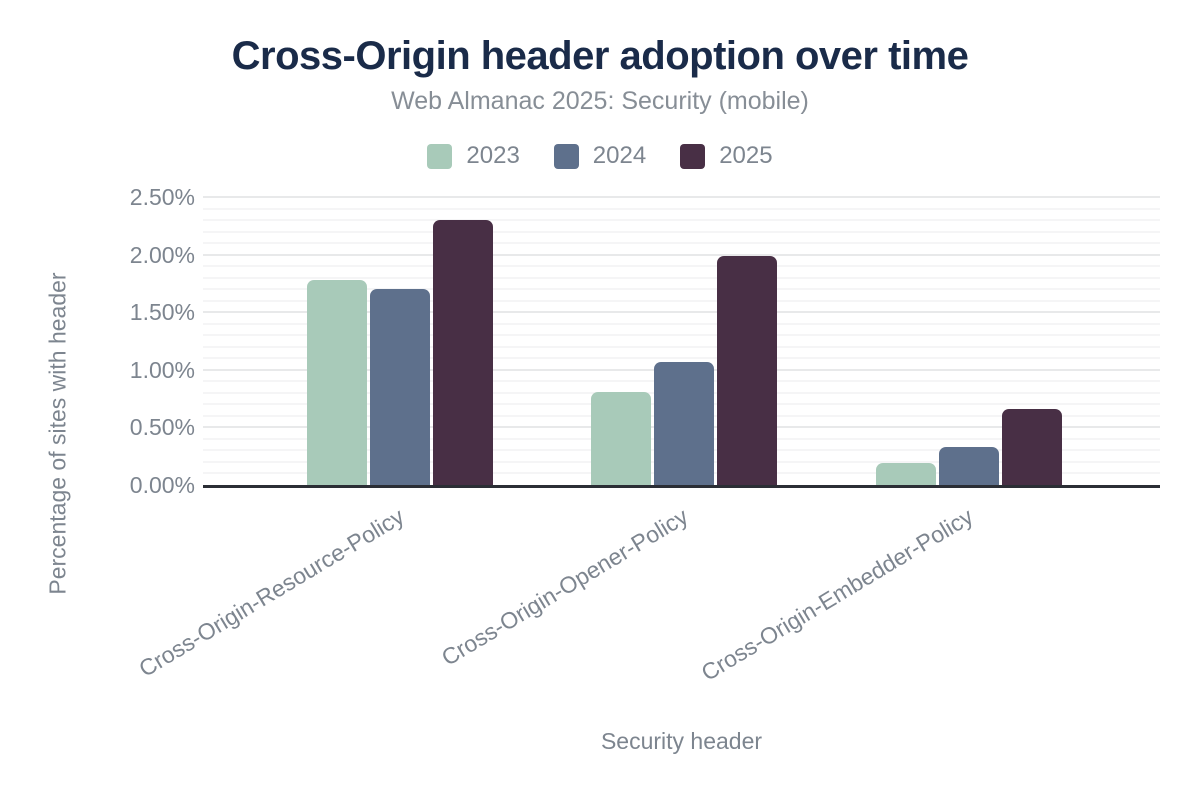 The width and height of the screenshot is (1200, 802). I want to click on bar-2023-cross-origin-opener-policy, so click(621, 438).